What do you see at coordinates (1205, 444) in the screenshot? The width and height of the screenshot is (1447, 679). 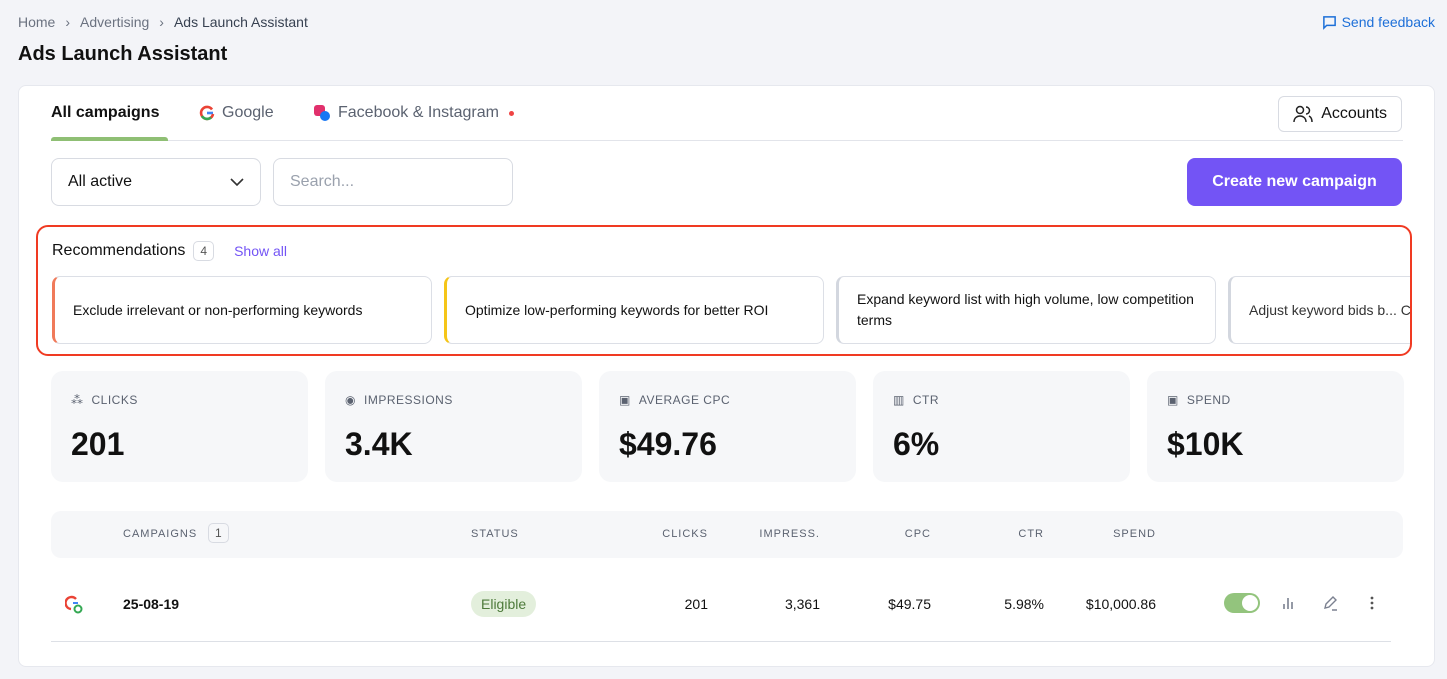 I see `stat-value: $10K` at bounding box center [1205, 444].